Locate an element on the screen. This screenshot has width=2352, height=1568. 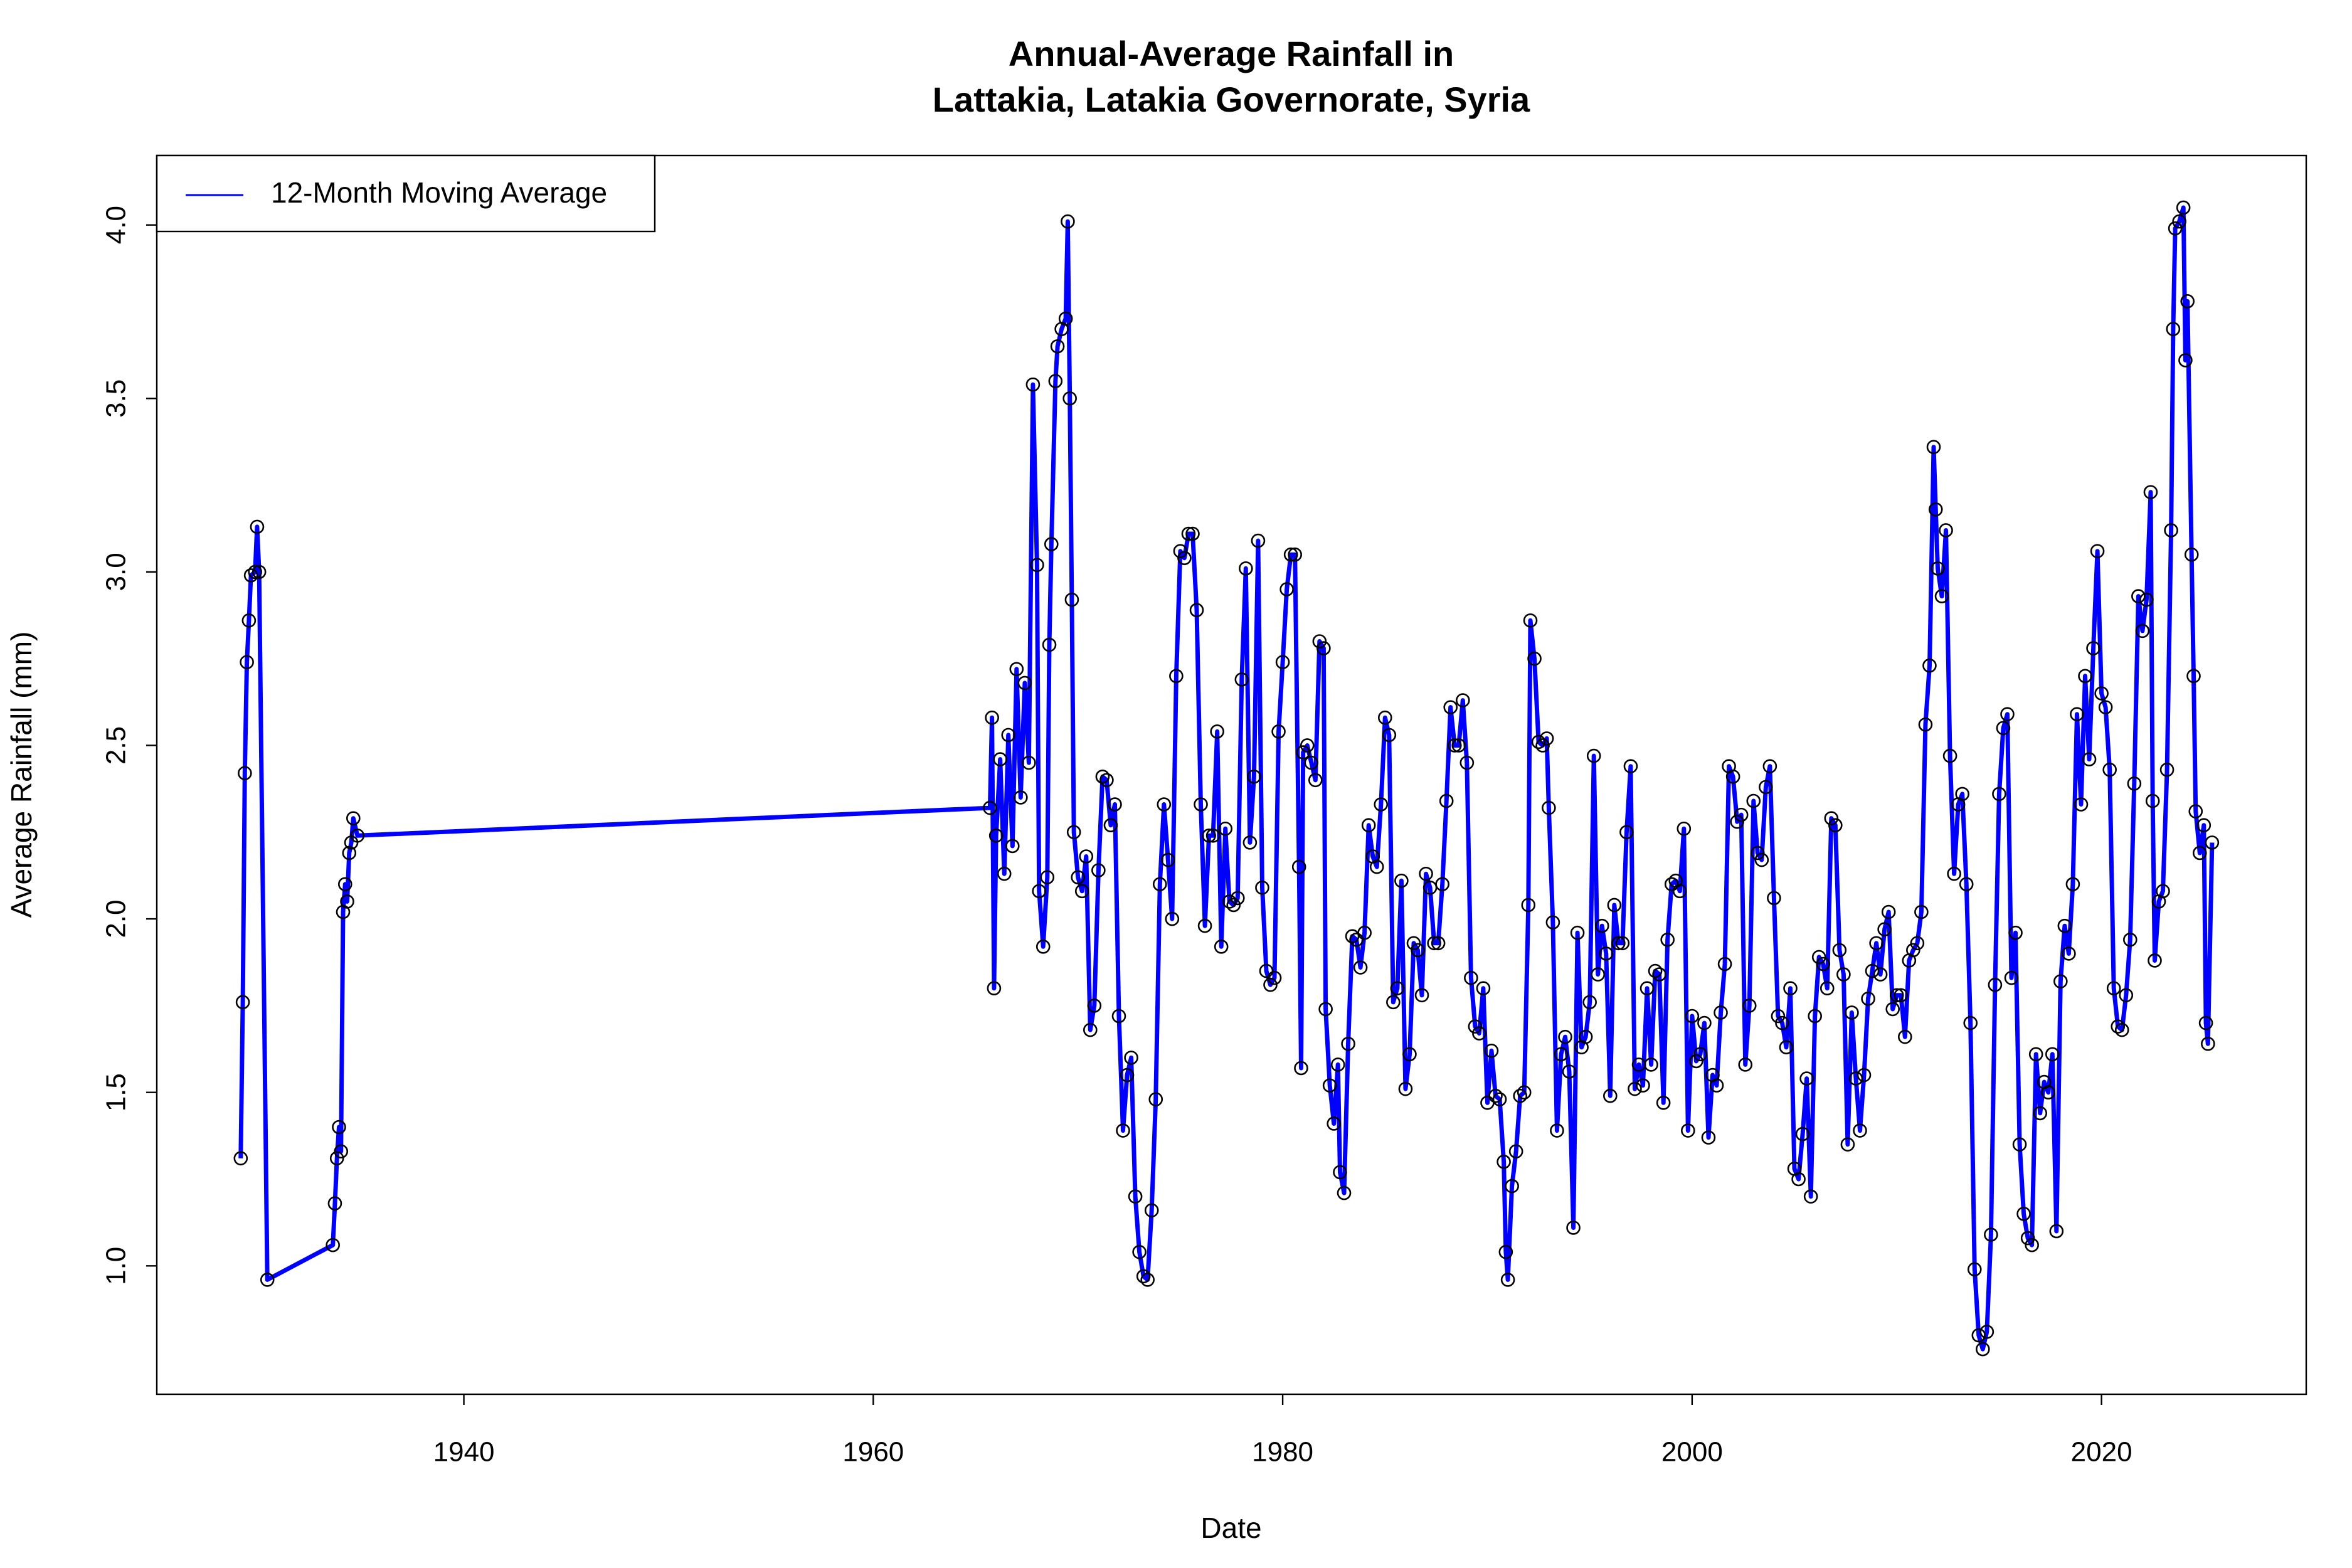
chart-title: Lattakia, Latakia Governorate, Syria is located at coordinates (1231, 99).